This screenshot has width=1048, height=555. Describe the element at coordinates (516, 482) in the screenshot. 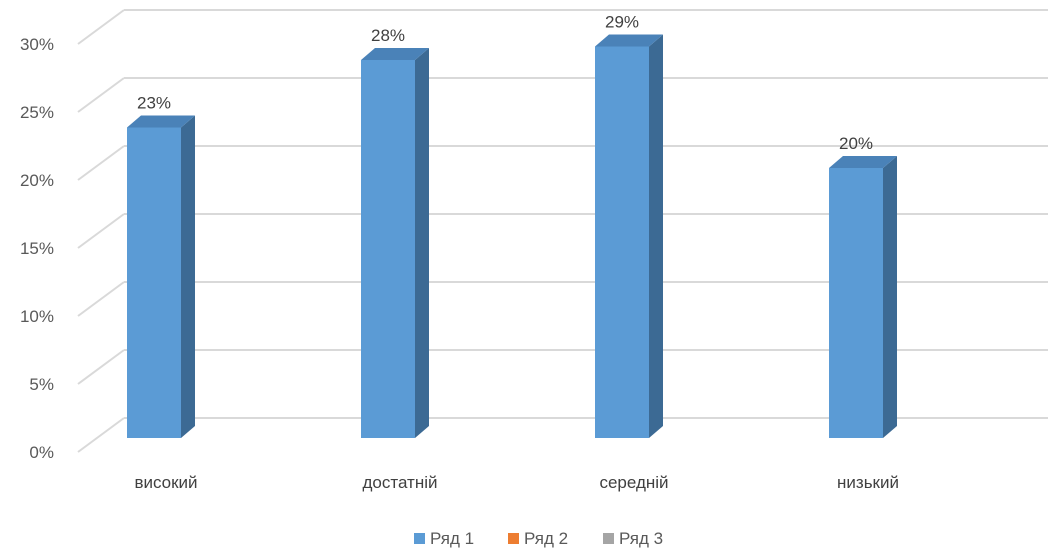

I see `category-labels: високий достатній середній низький` at that location.